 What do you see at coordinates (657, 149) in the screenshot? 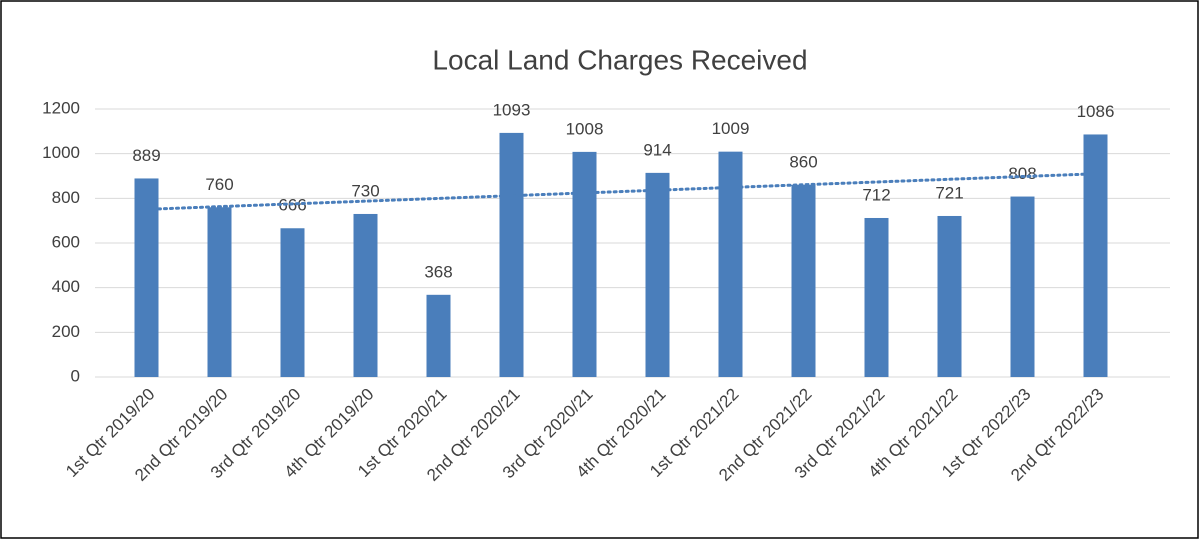
I see `data-label: 914` at bounding box center [657, 149].